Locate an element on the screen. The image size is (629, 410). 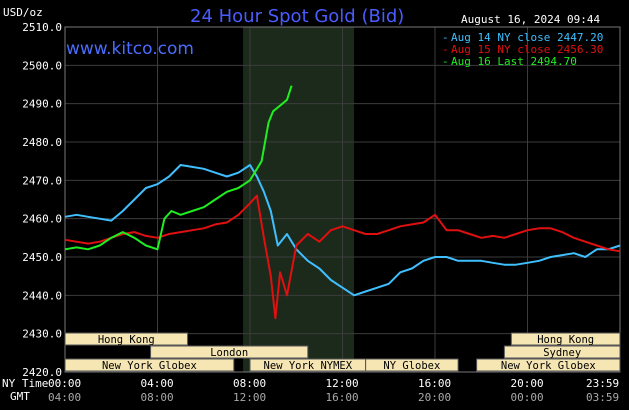
legend-label: Aug 14 NY close 2447.20 is located at coordinates (527, 37).